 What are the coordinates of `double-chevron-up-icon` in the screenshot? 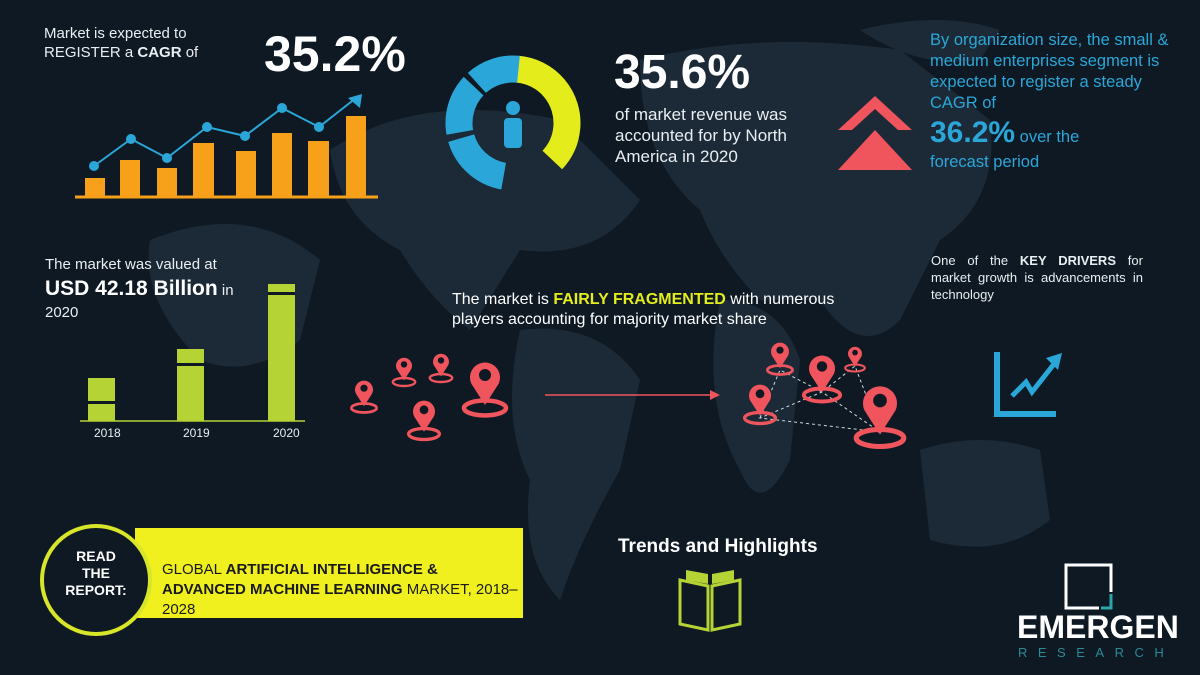 It's located at (875, 133).